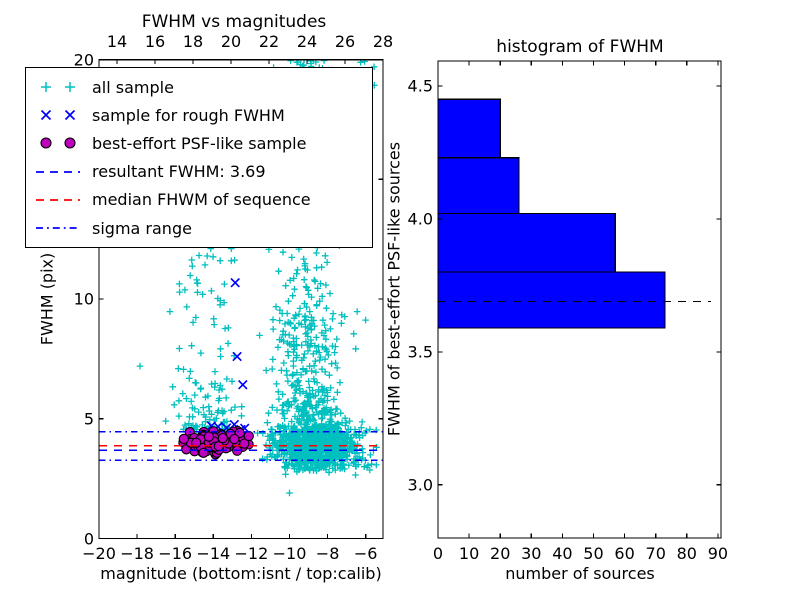  What do you see at coordinates (155, 41) in the screenshot?
I see `left-top-xtick-label: 16` at bounding box center [155, 41].